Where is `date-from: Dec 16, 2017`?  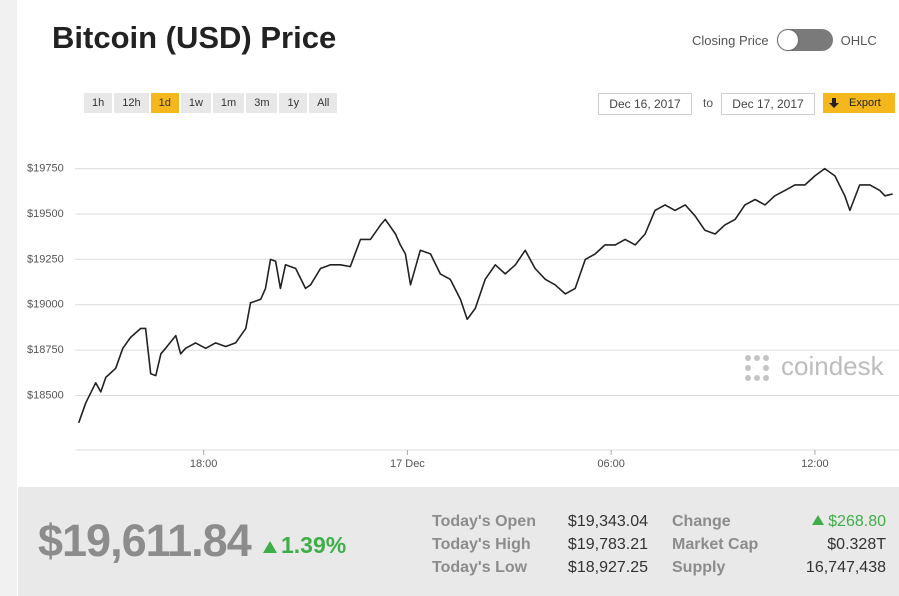
date-from: Dec 16, 2017 is located at coordinates (645, 104).